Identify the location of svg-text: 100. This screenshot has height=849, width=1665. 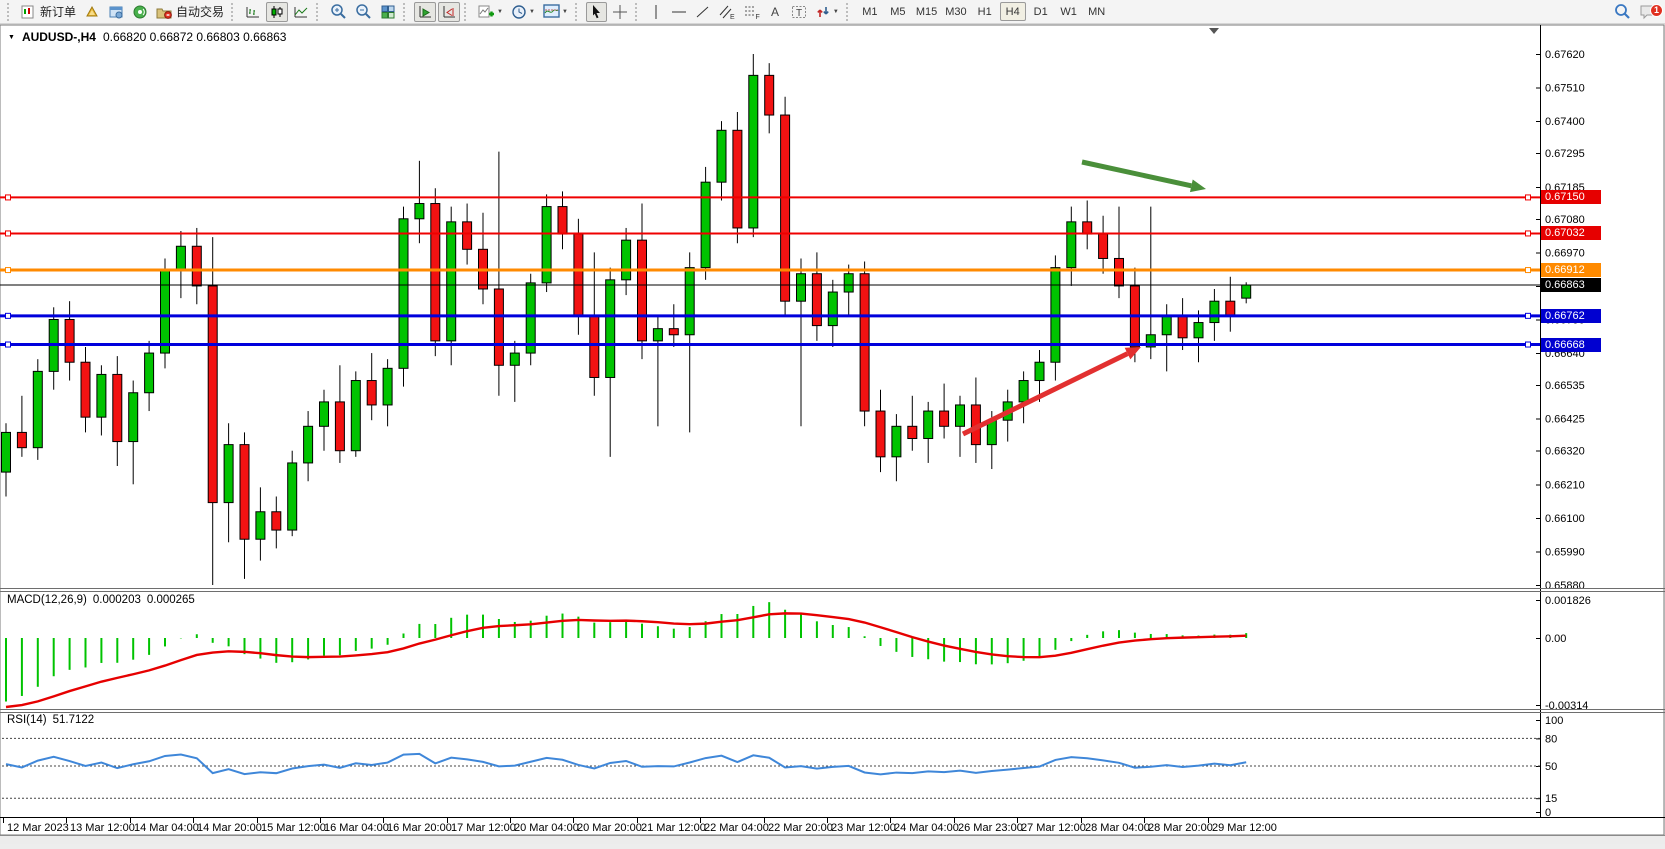
(1554, 721).